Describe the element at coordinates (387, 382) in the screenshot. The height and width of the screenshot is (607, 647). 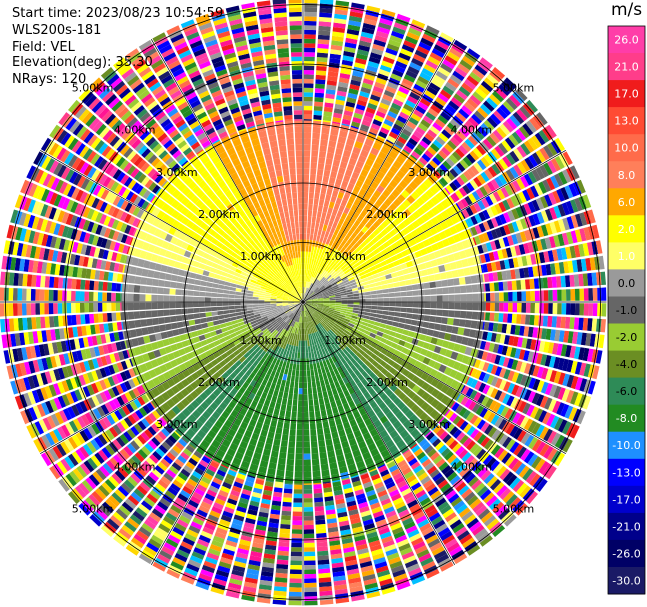
I see `range-ring-label: 2.00km` at that location.